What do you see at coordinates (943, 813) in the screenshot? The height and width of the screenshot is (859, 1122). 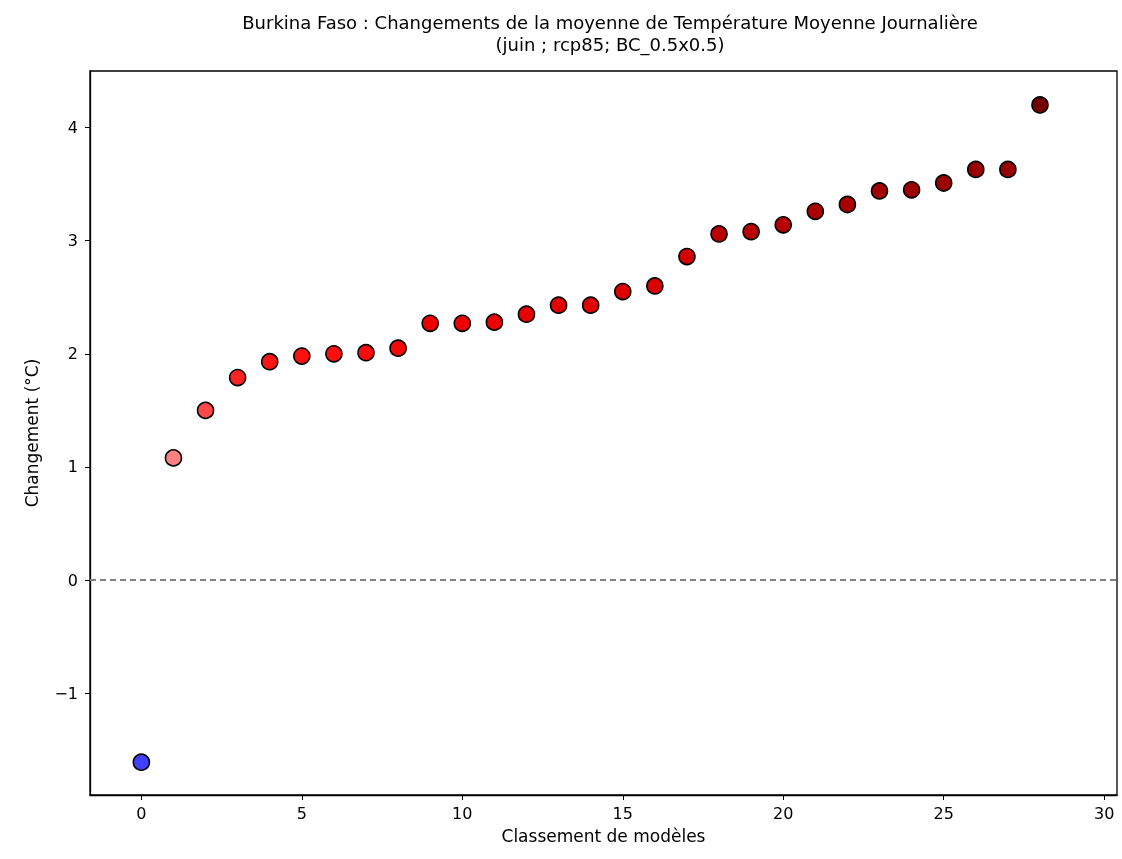 I see `x-tick-label: 25` at bounding box center [943, 813].